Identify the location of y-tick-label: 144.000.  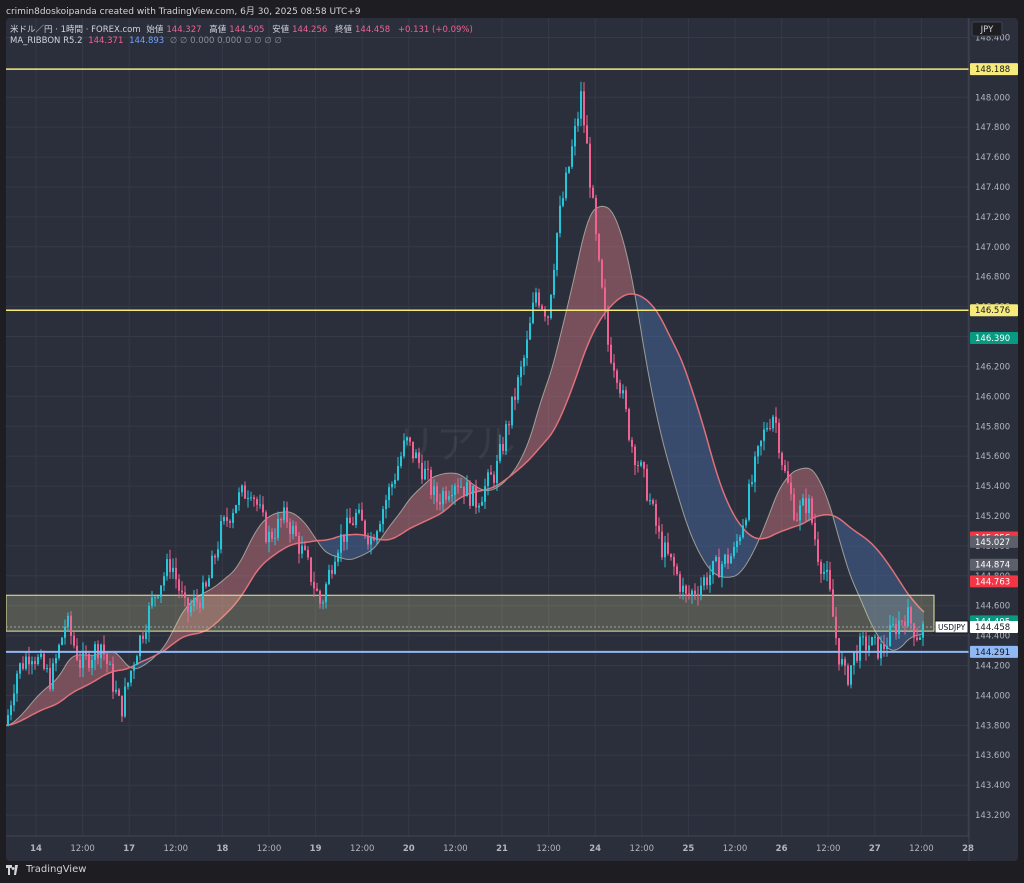
(992, 696).